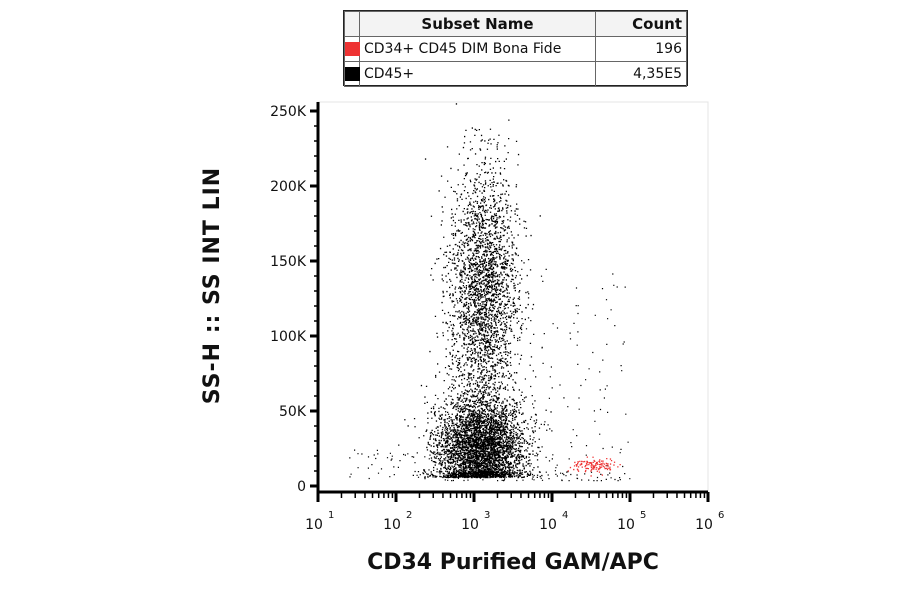 This screenshot has width=900, height=594. What do you see at coordinates (641, 74) in the screenshot?
I see `legend-subset-count: 4,35E5` at bounding box center [641, 74].